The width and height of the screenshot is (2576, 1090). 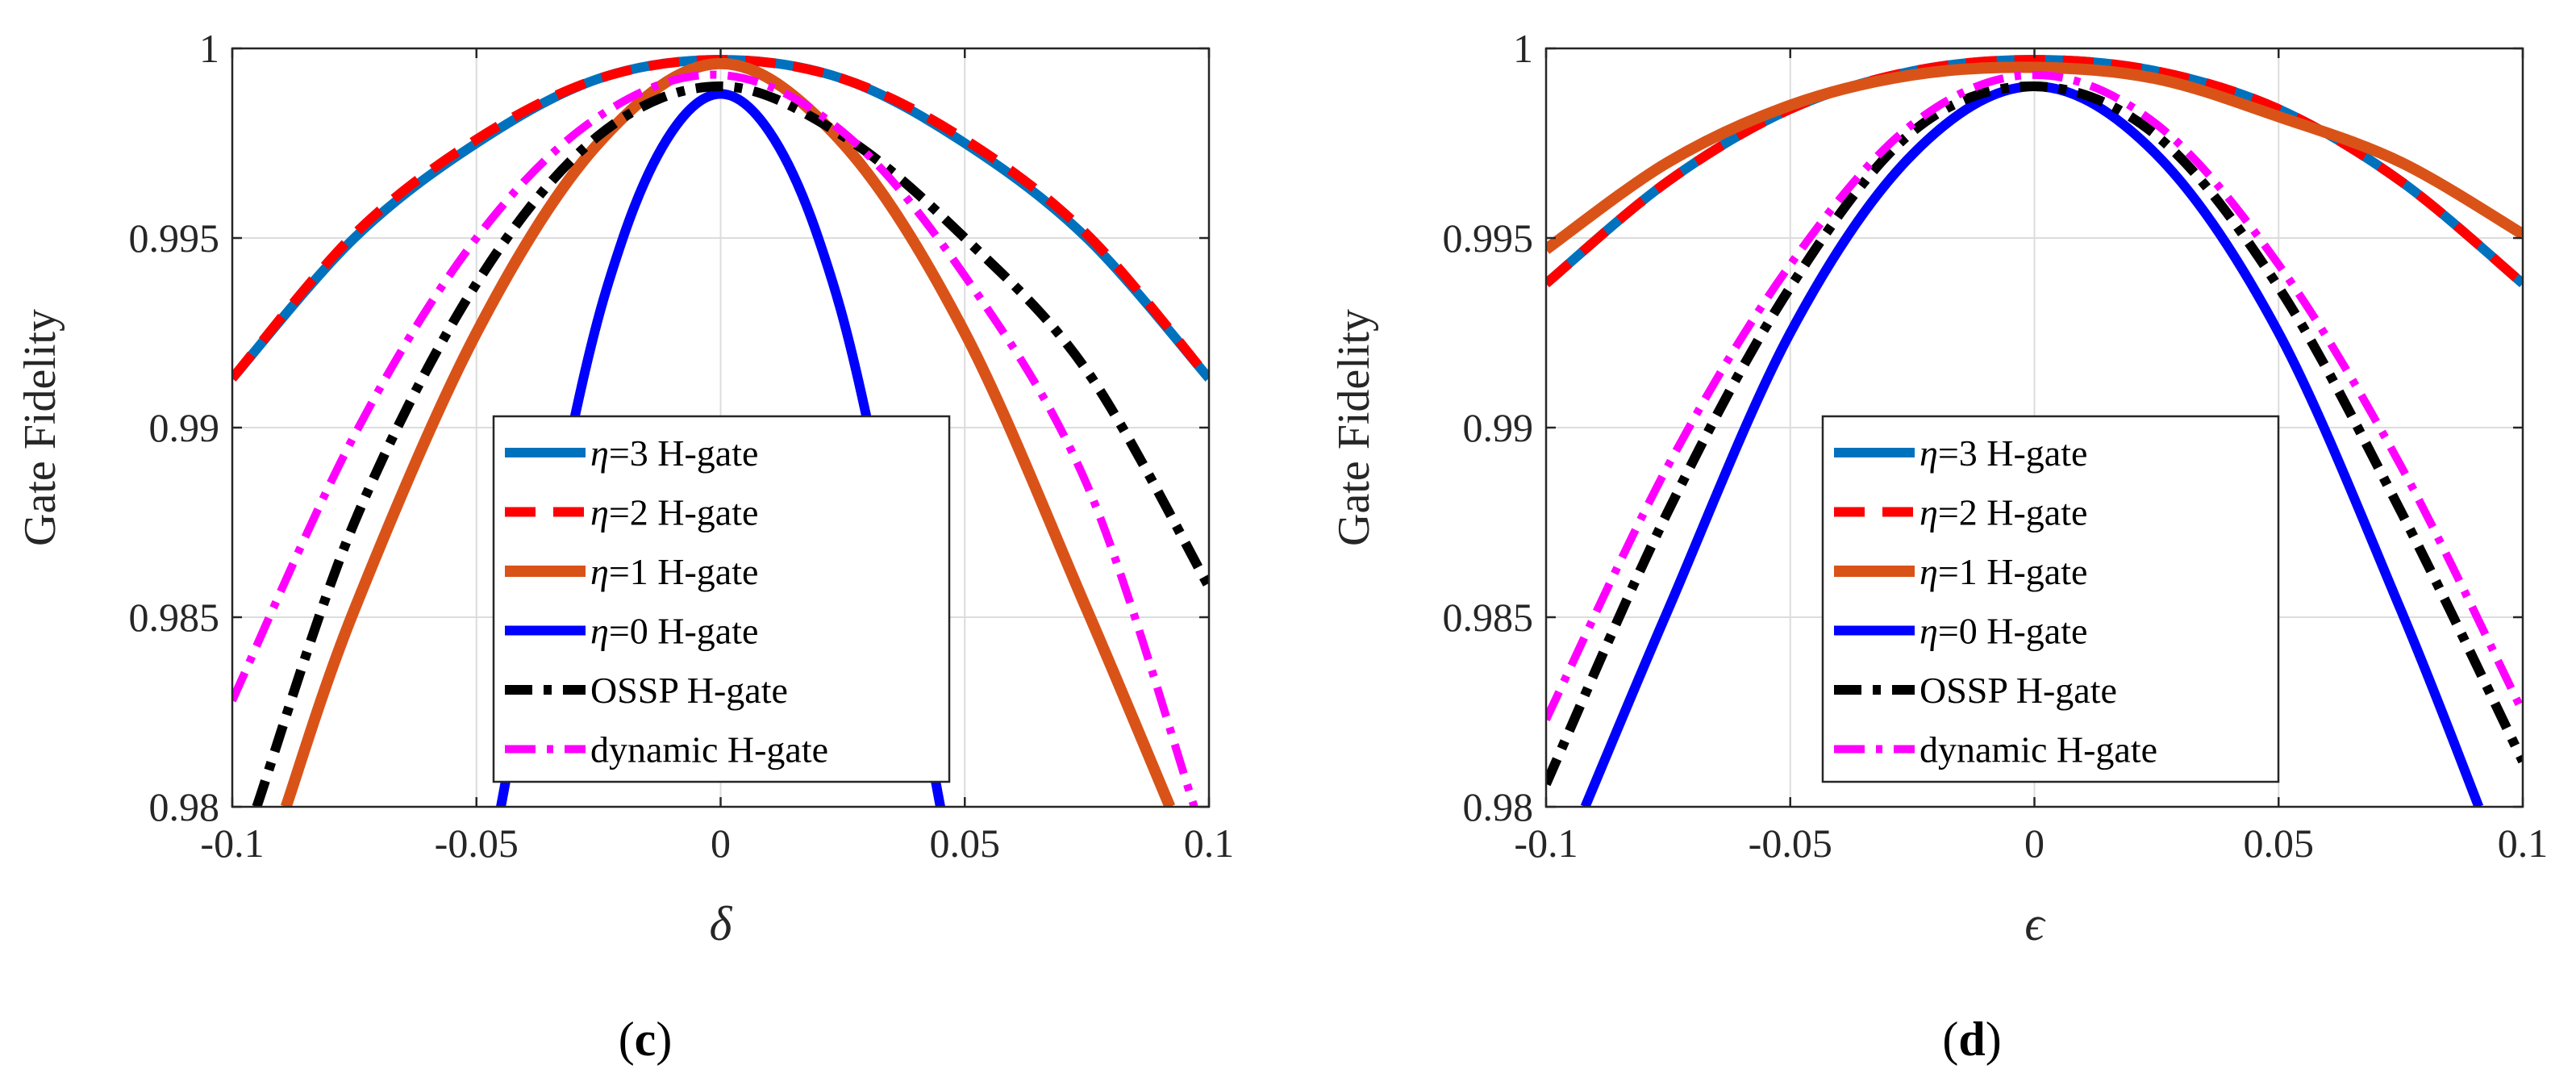 I want to click on x-axis-label: δ, so click(x=721, y=924).